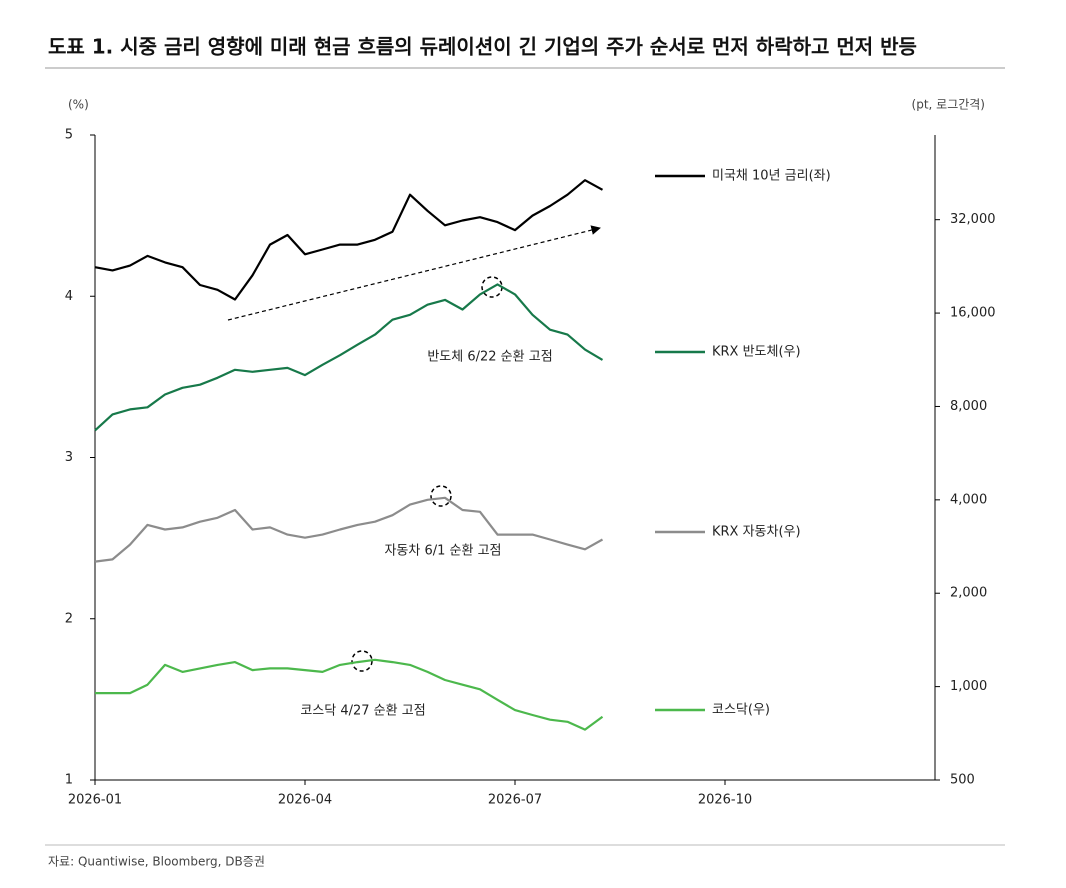  Describe the element at coordinates (973, 219) in the screenshot. I see `y2-tick-label: 32,000` at that location.